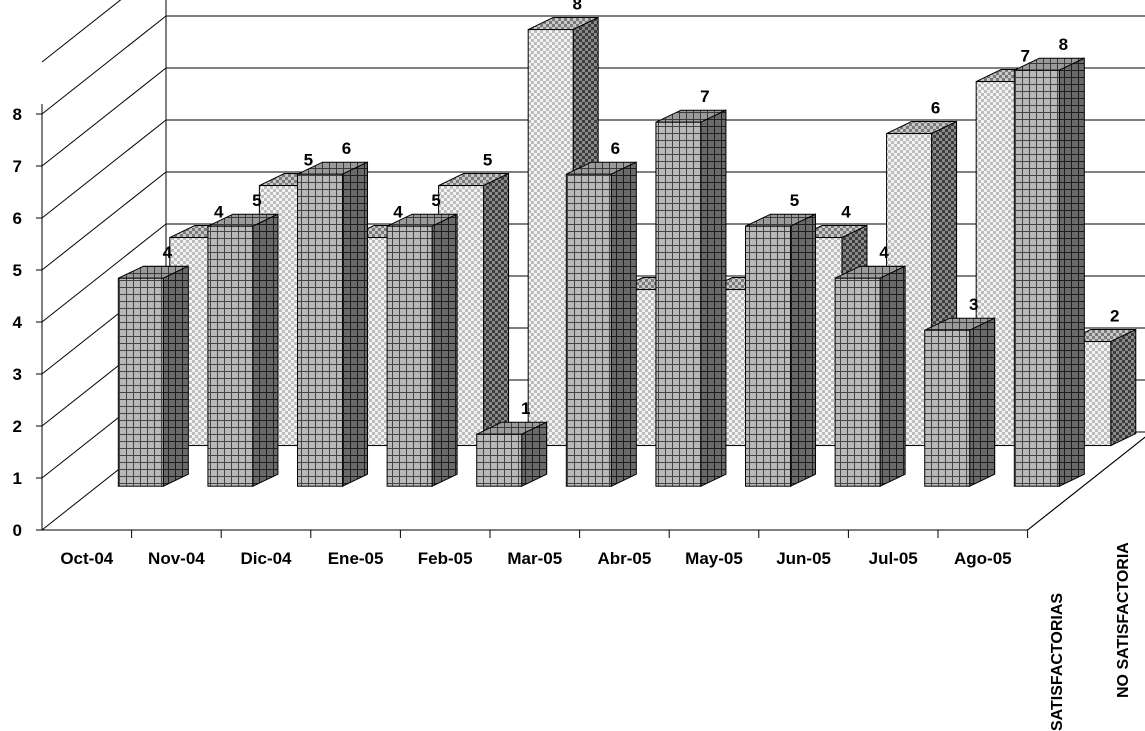 The height and width of the screenshot is (731, 1145). I want to click on y-tick-label-6: 6, so click(17, 218).